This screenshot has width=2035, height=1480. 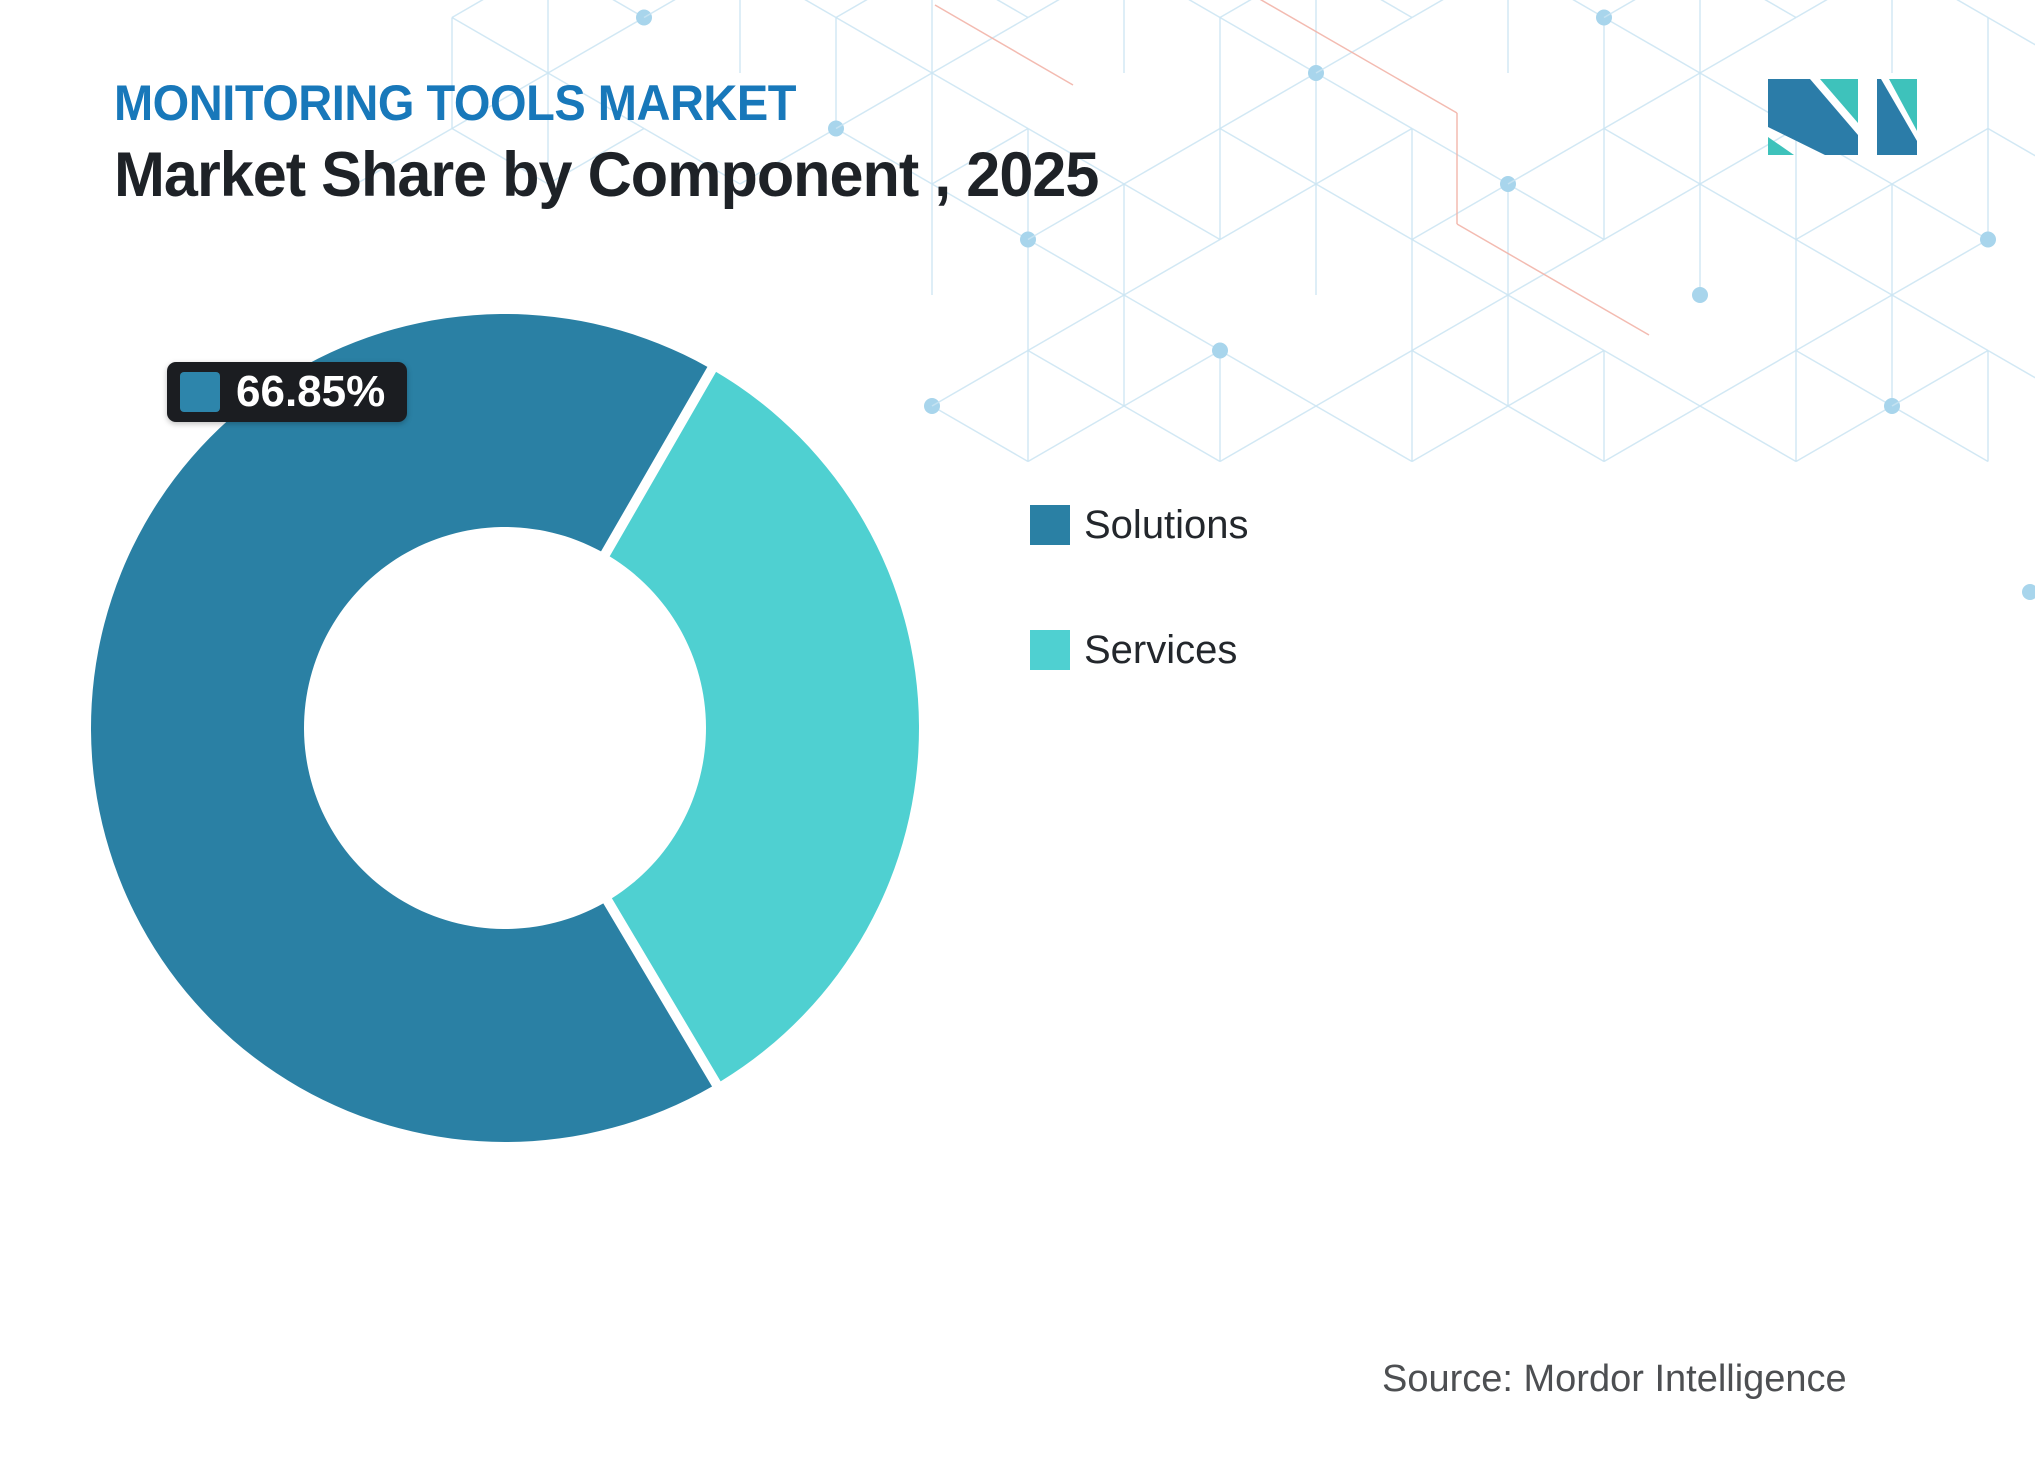 I want to click on mordor-intelligence-logo, so click(x=1842, y=117).